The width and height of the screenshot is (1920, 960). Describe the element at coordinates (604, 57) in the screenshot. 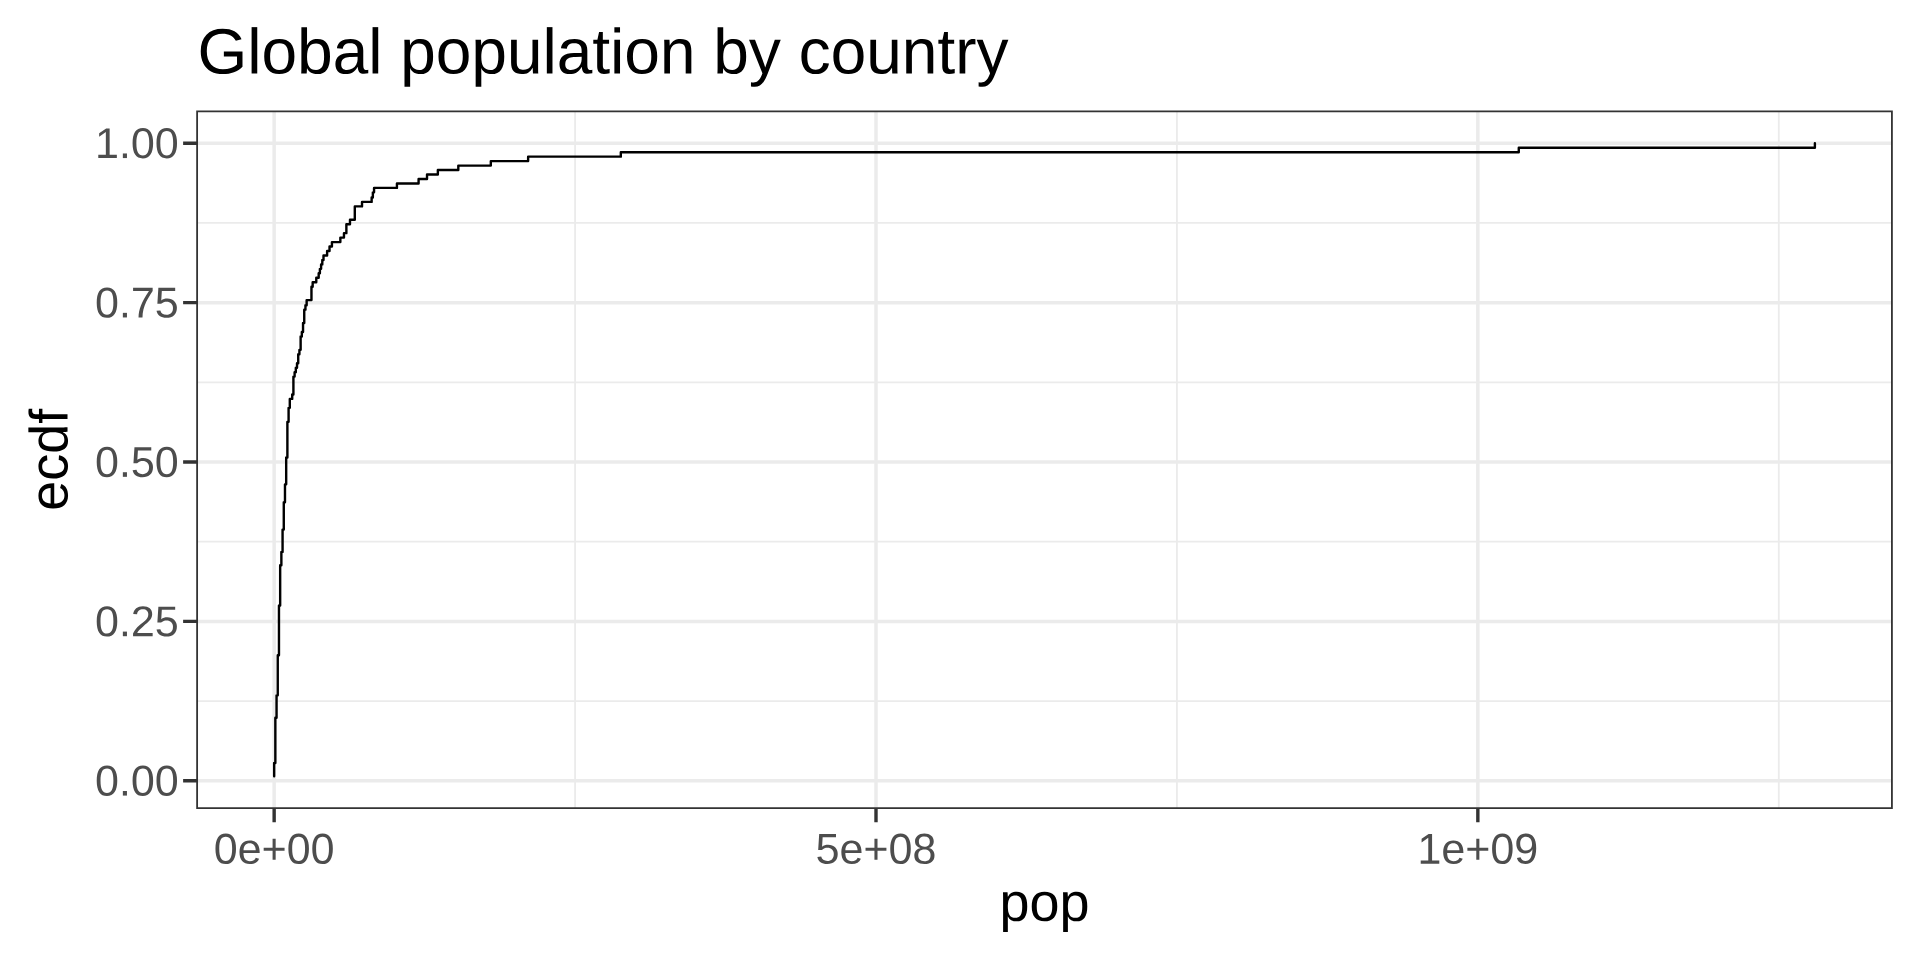

I see `chart-title: Global population by country` at that location.